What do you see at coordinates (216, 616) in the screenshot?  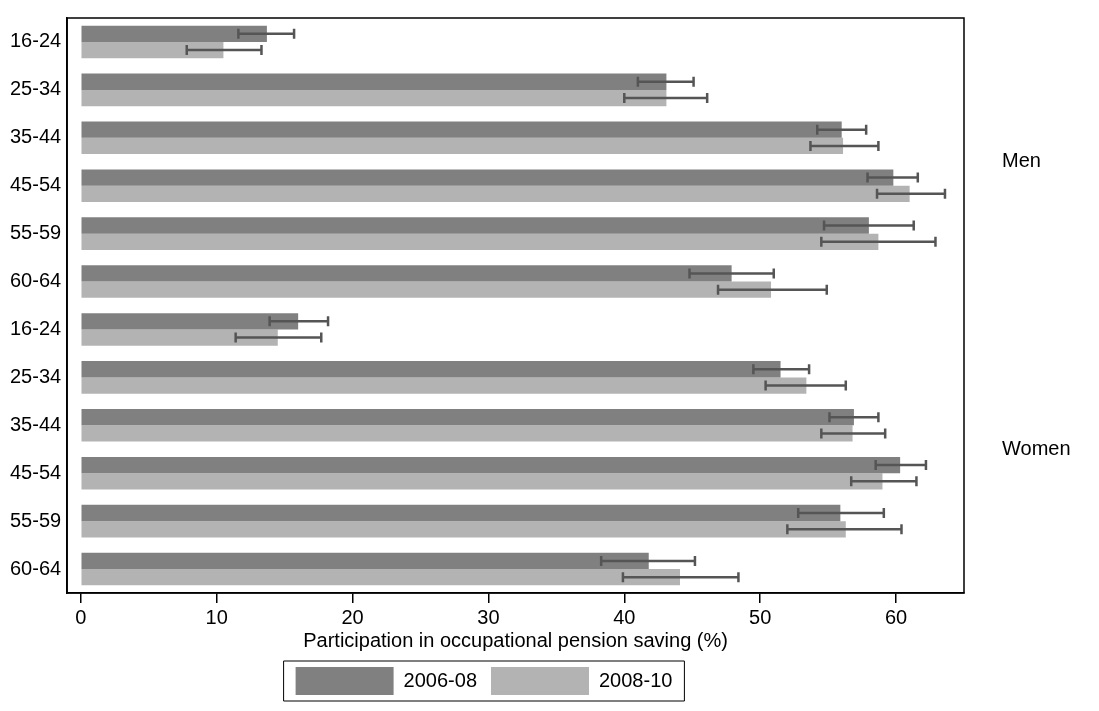 I see `x-tick-label: 10` at bounding box center [216, 616].